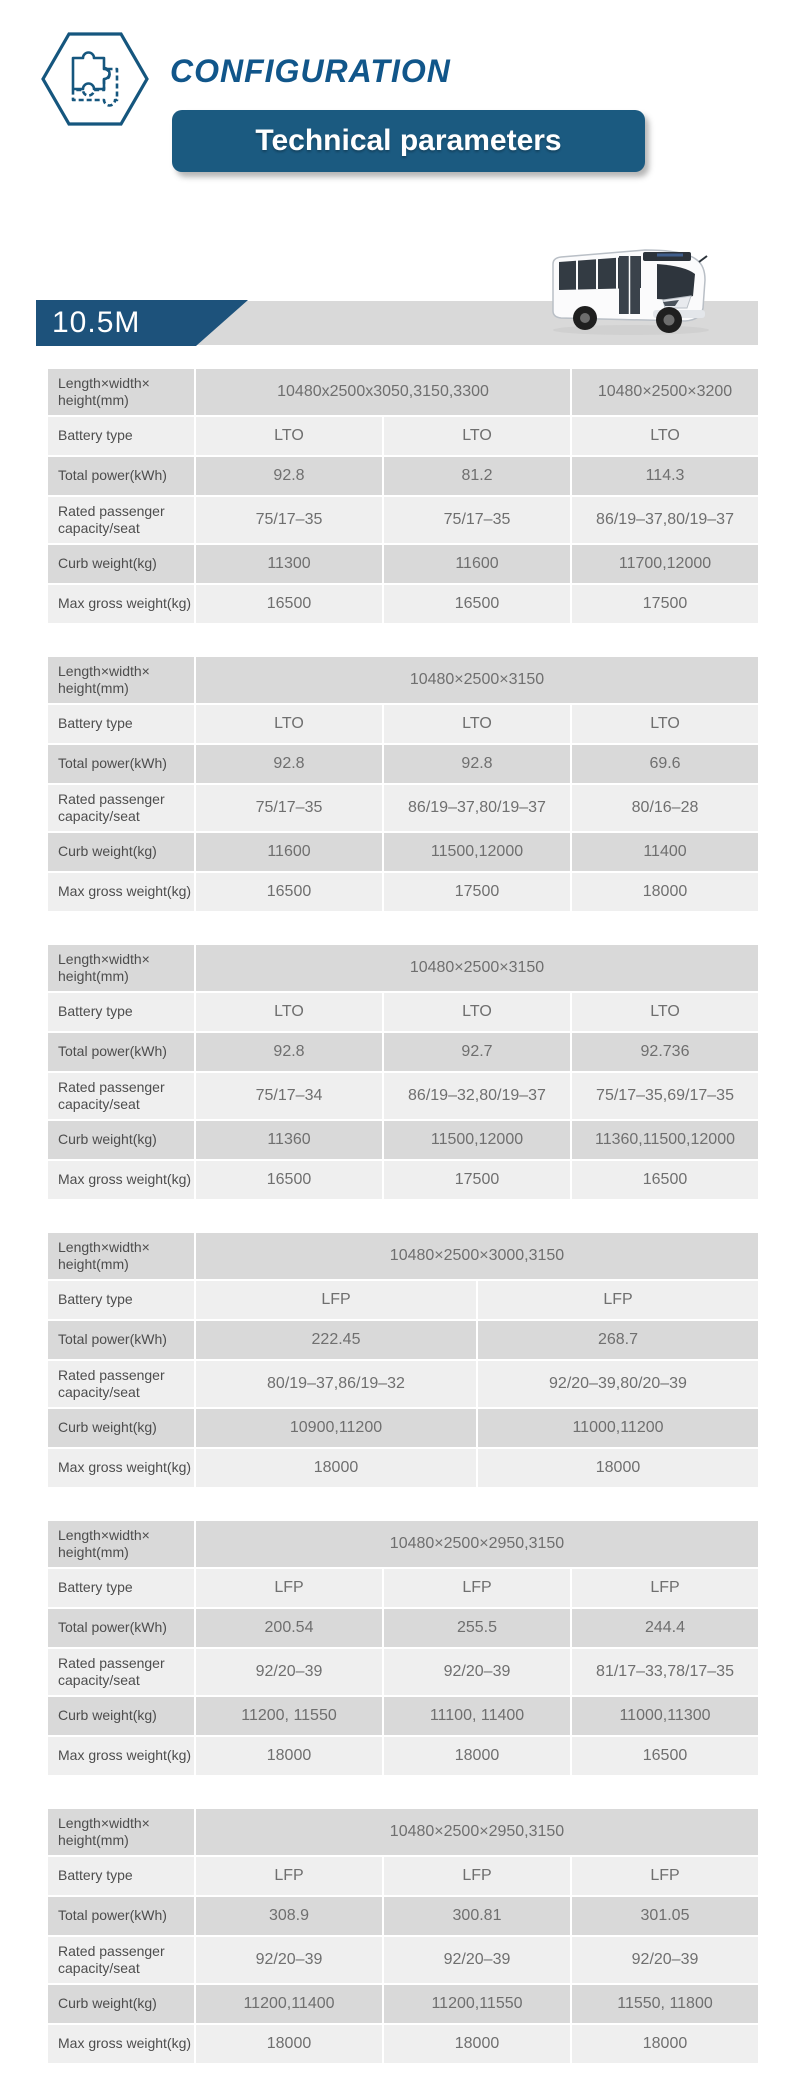  What do you see at coordinates (665, 852) in the screenshot?
I see `cell-value: 11400` at bounding box center [665, 852].